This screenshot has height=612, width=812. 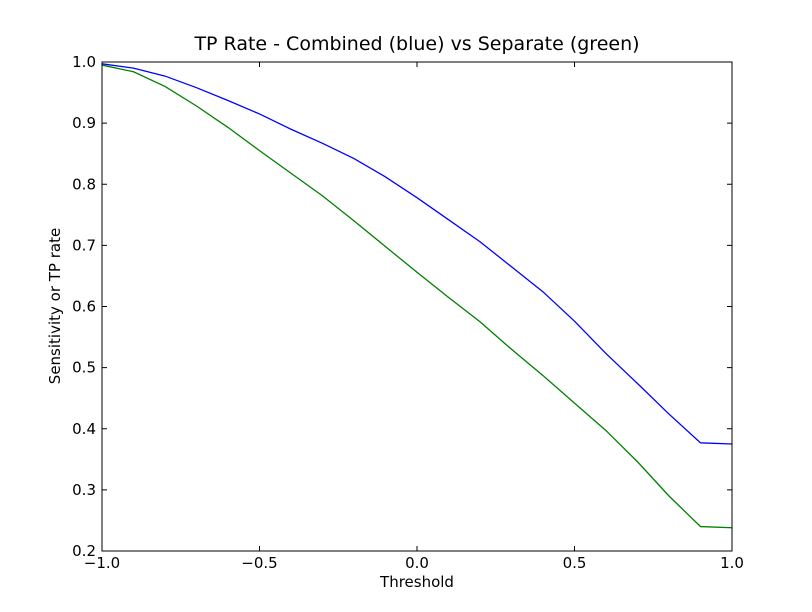 What do you see at coordinates (84, 245) in the screenshot?
I see `y-tick-label: 0.7` at bounding box center [84, 245].